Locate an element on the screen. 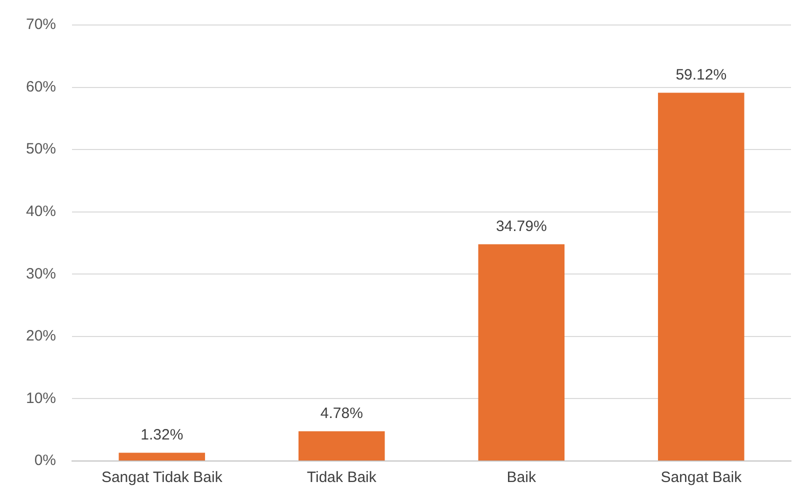 Image resolution: width=801 pixels, height=499 pixels. x-tick-label: Sangat Tidak Baik is located at coordinates (162, 477).